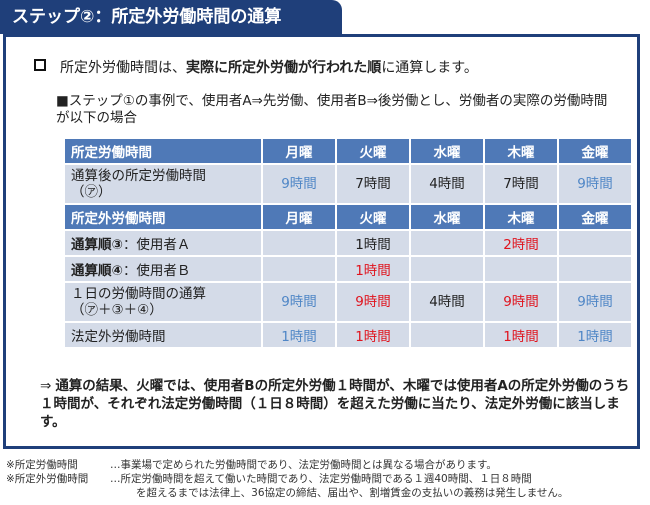 Image resolution: width=650 pixels, height=505 pixels. I want to click on row-label: 通算順③：使用者Ａ, so click(163, 243).